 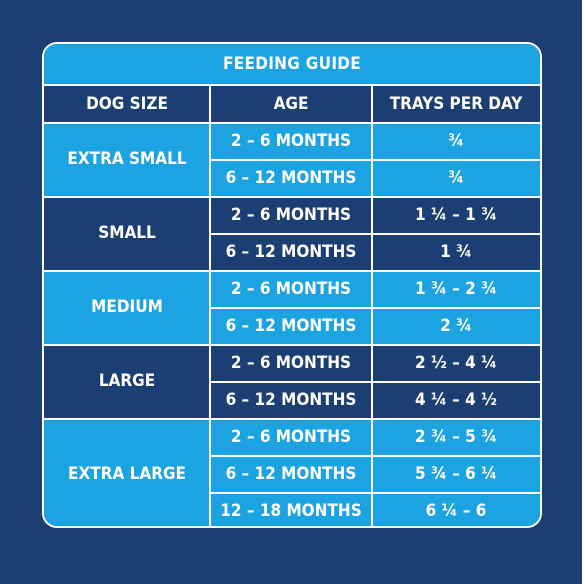 What do you see at coordinates (292, 64) in the screenshot?
I see `table-title: FEEDING GUIDE` at bounding box center [292, 64].